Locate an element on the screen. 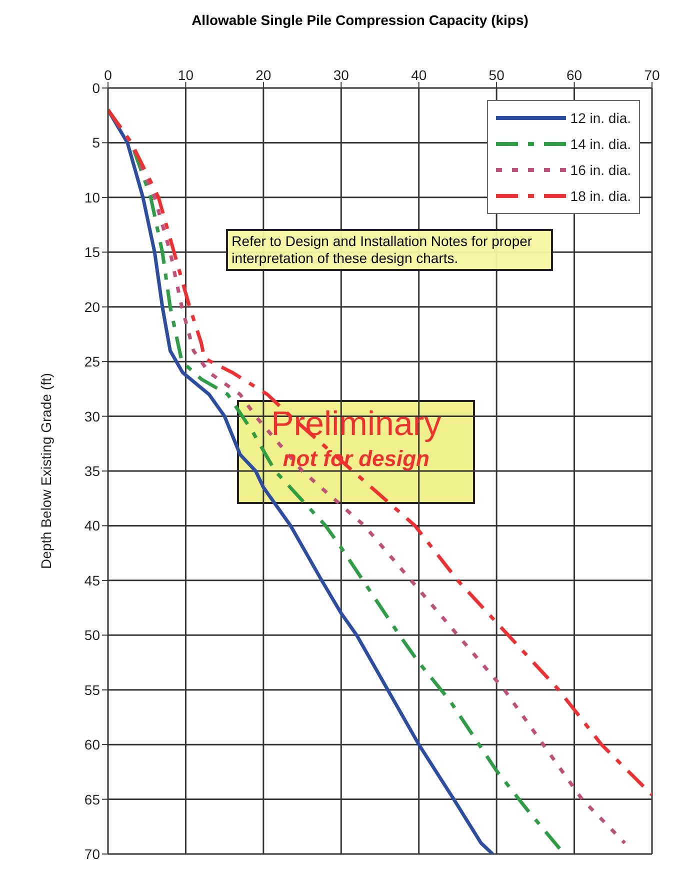 The width and height of the screenshot is (674, 882). y-tick-label: 70 is located at coordinates (92, 854).